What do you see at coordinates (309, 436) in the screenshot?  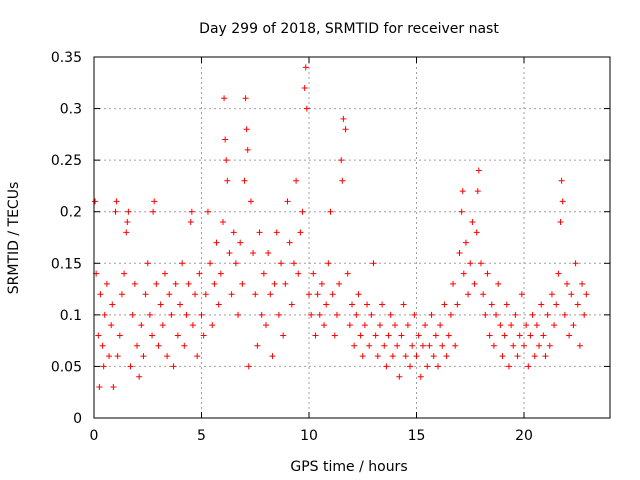 I see `x-tick-label: 10` at bounding box center [309, 436].